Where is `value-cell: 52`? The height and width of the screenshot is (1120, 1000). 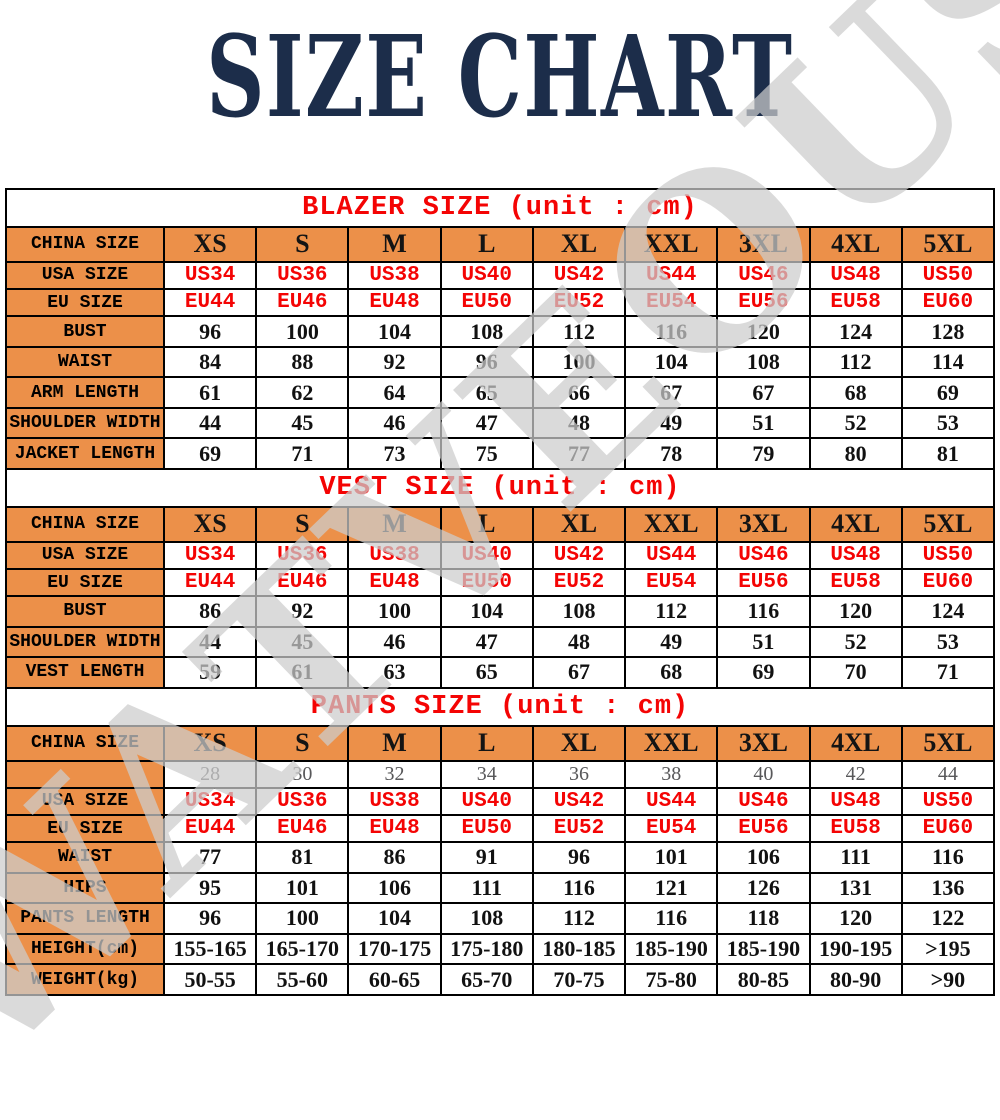
value-cell: 52 is located at coordinates (855, 423).